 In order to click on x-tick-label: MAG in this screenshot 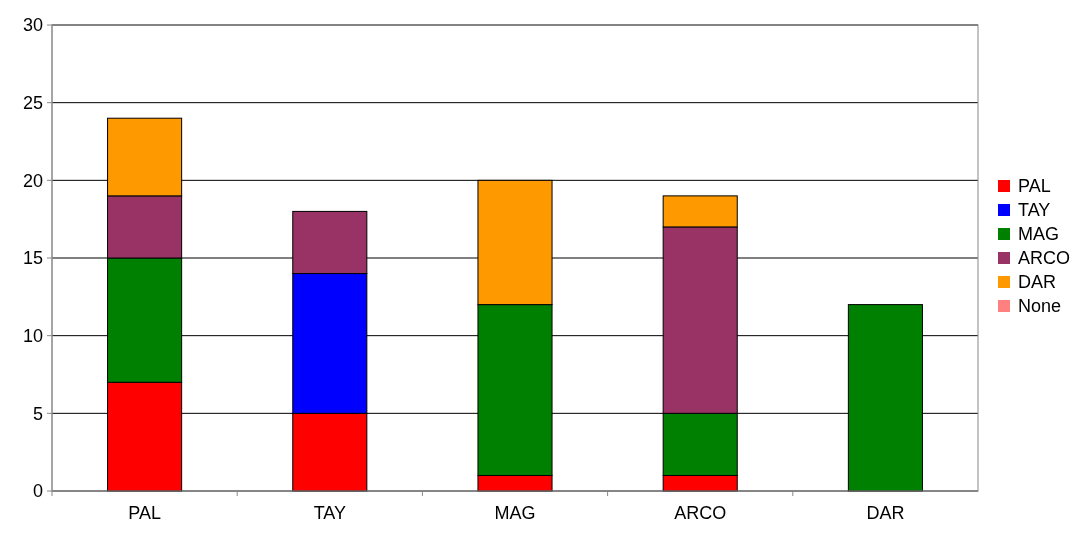, I will do `click(515, 513)`.